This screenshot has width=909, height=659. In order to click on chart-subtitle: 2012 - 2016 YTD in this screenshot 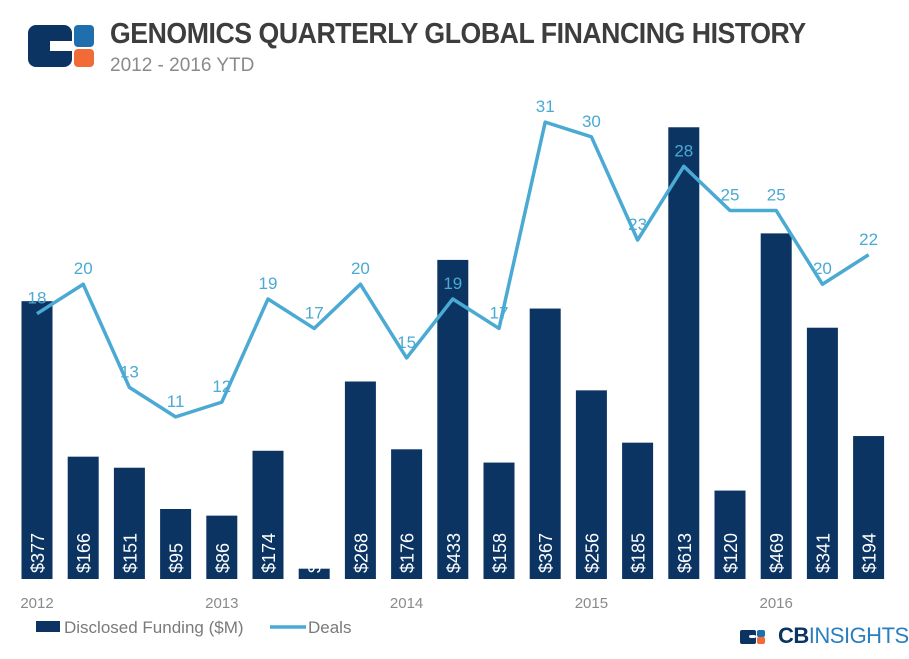, I will do `click(182, 65)`.